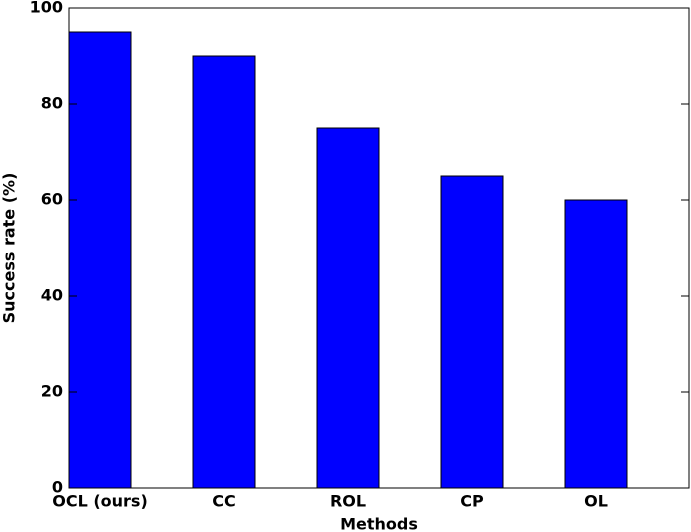 This screenshot has height=532, width=691. I want to click on y-tick-label: 40, so click(52, 295).